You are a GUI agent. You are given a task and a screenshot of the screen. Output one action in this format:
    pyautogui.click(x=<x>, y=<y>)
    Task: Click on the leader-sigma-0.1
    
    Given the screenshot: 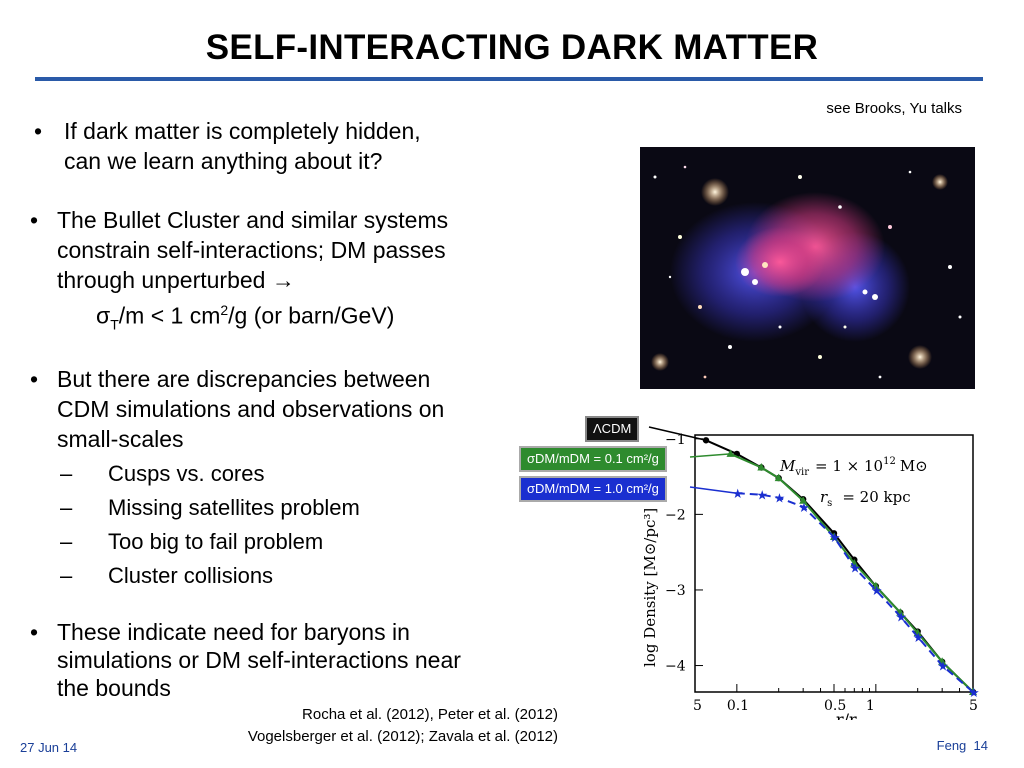 What is the action you would take?
    pyautogui.click(x=710, y=455)
    